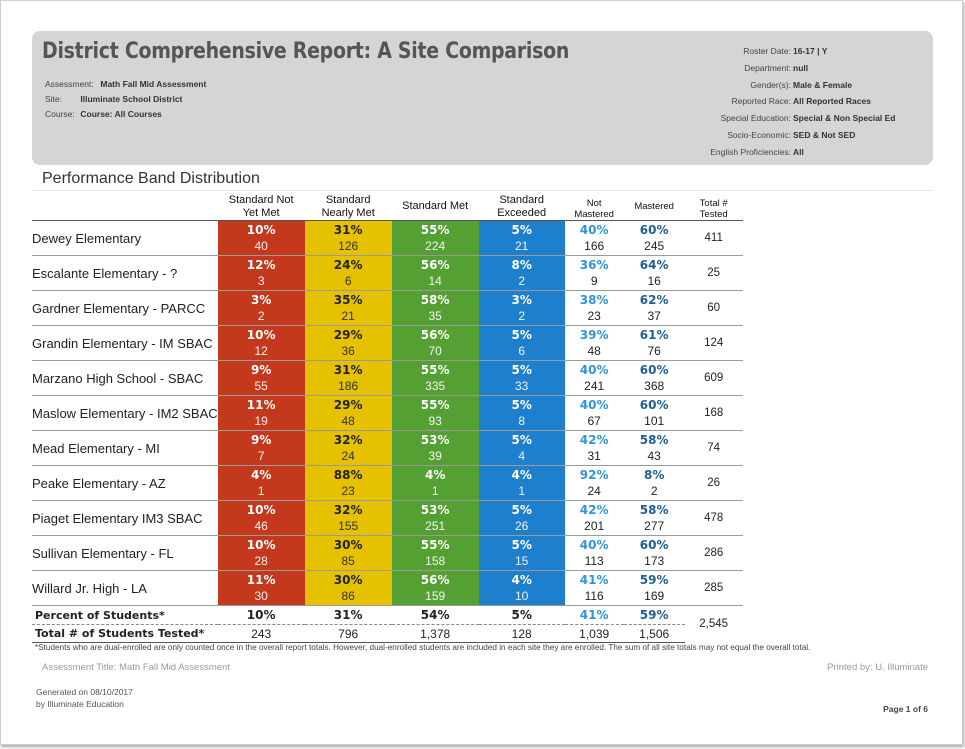 The width and height of the screenshot is (965, 749). What do you see at coordinates (435, 316) in the screenshot?
I see `band-count: 35` at bounding box center [435, 316].